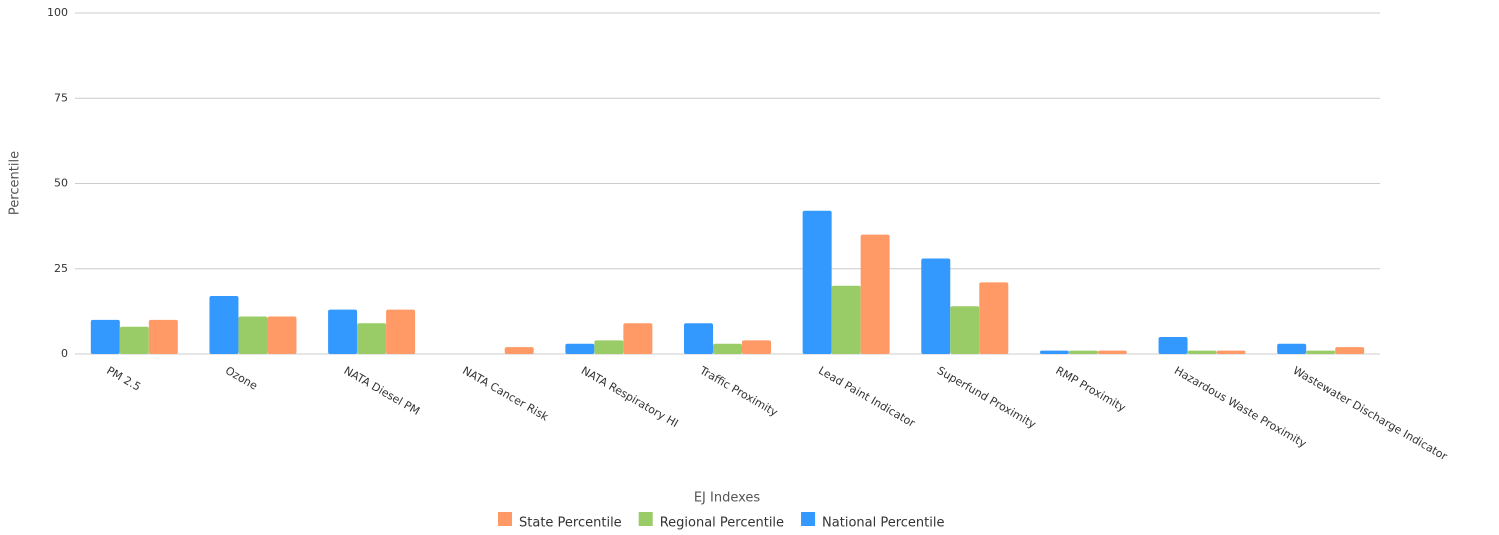 This screenshot has height=535, width=1499. I want to click on x-tick-label: PM 2.5, so click(123, 379).